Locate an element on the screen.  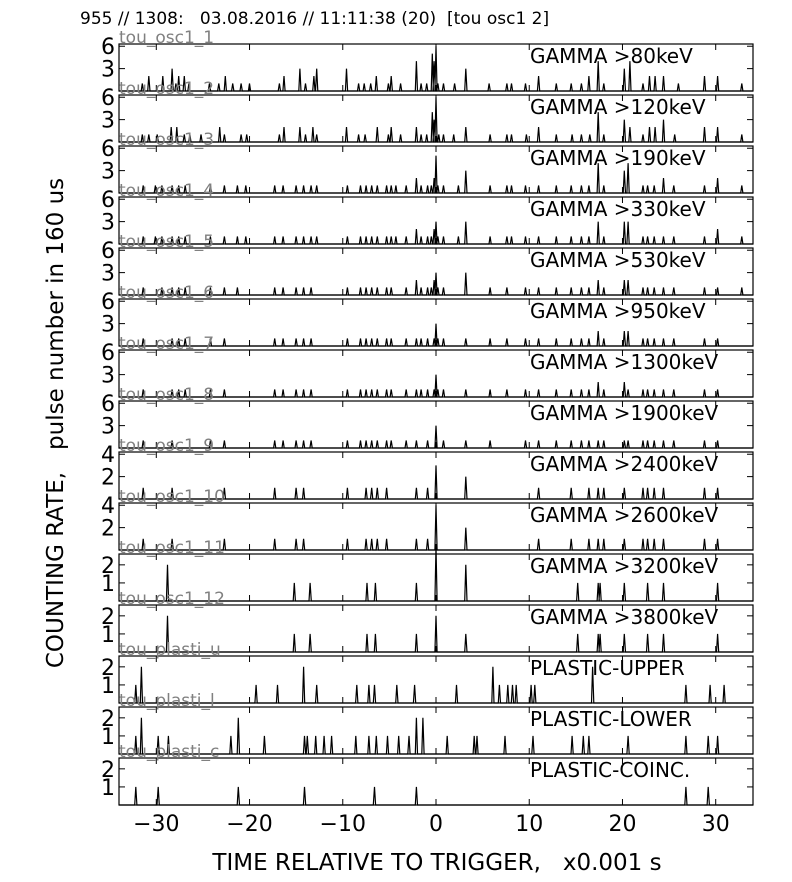
panel-4: 36 tou_osc1_4 GAMMA >330keV is located at coordinates (427, 213).